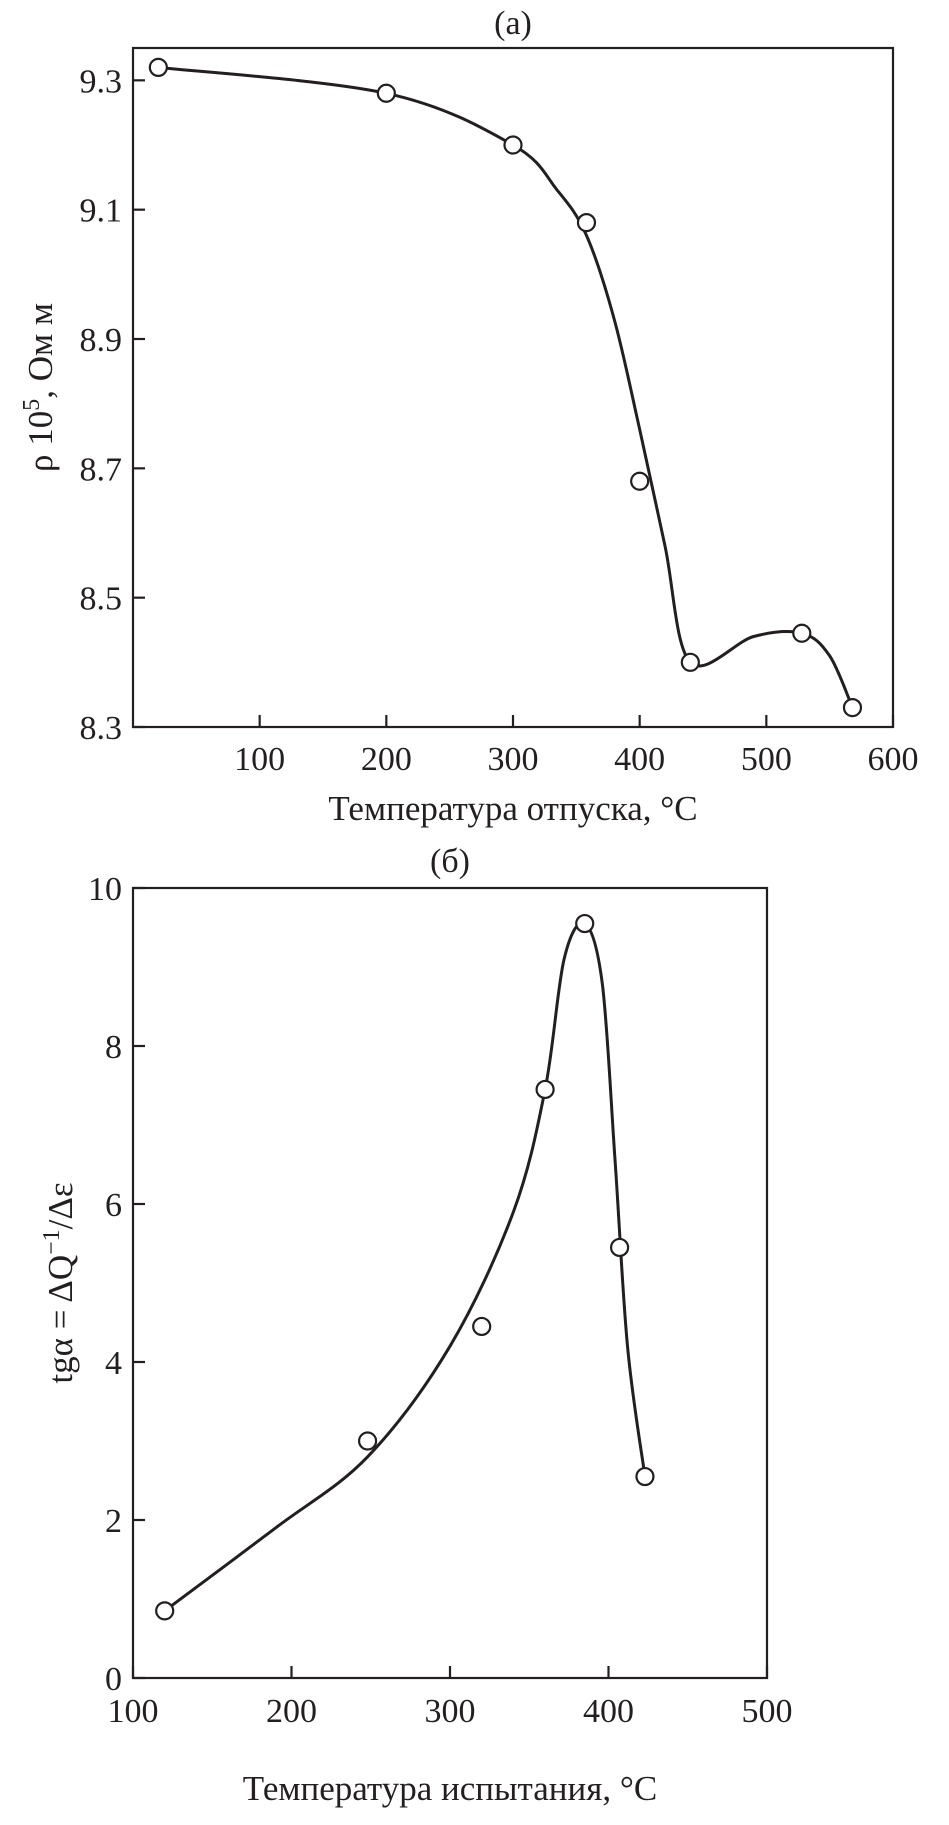  What do you see at coordinates (513, 759) in the screenshot?
I see `x-tick-label-a: 300` at bounding box center [513, 759].